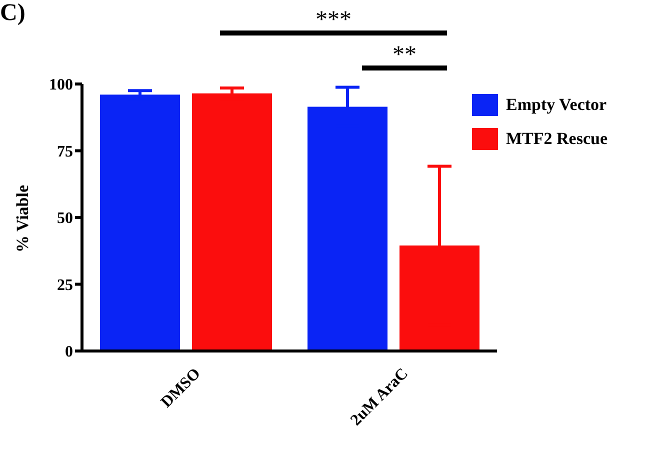 This screenshot has height=454, width=666. Describe the element at coordinates (22, 218) in the screenshot. I see `y-axis-title: % Viable` at that location.